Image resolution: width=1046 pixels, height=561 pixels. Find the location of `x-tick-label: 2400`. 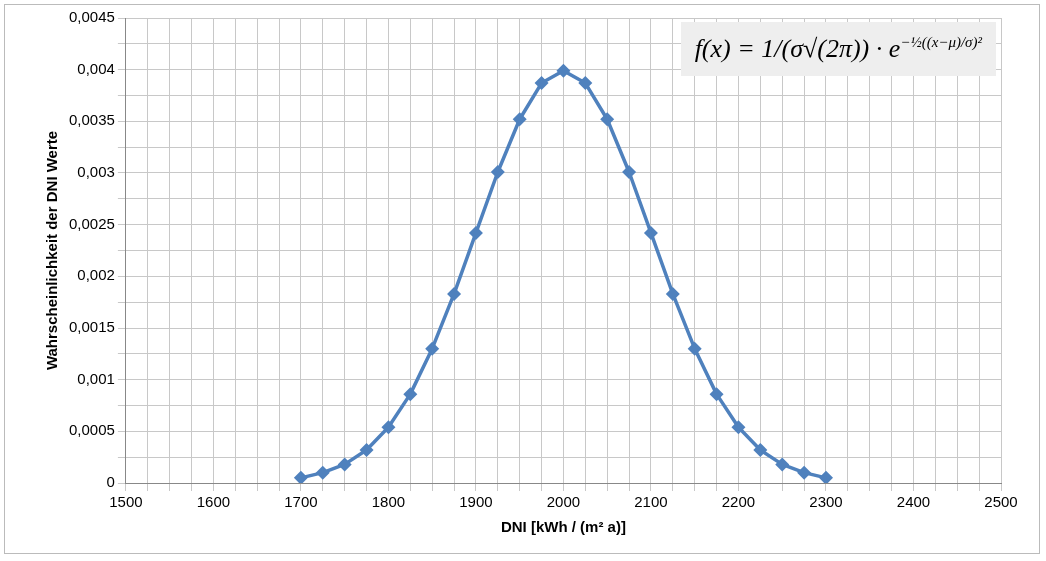

x-tick-label: 2400 is located at coordinates (913, 502).